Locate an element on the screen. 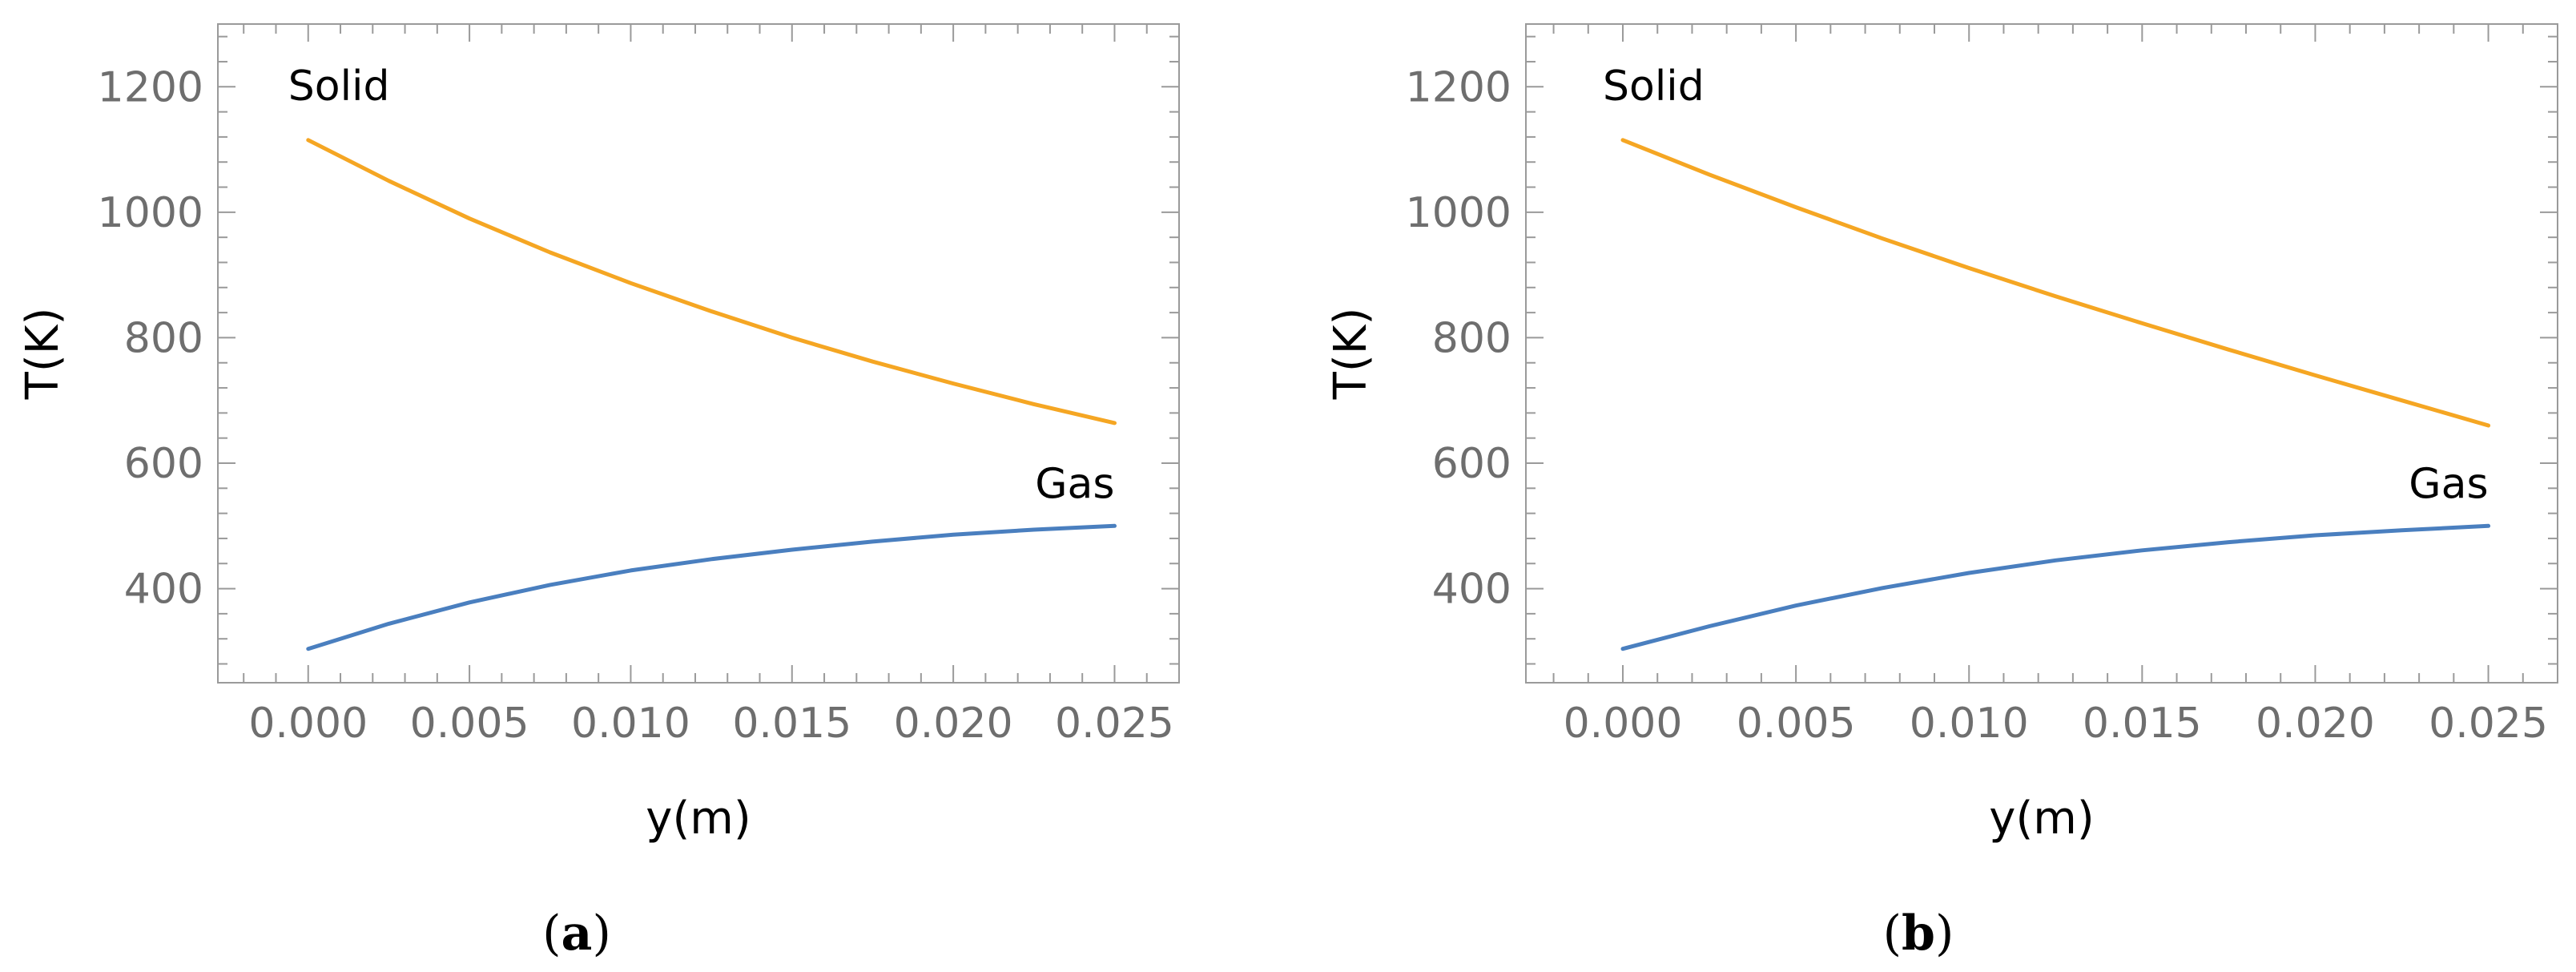 This screenshot has height=972, width=2576. x-axis-label-b: y(m) is located at coordinates (2042, 819).